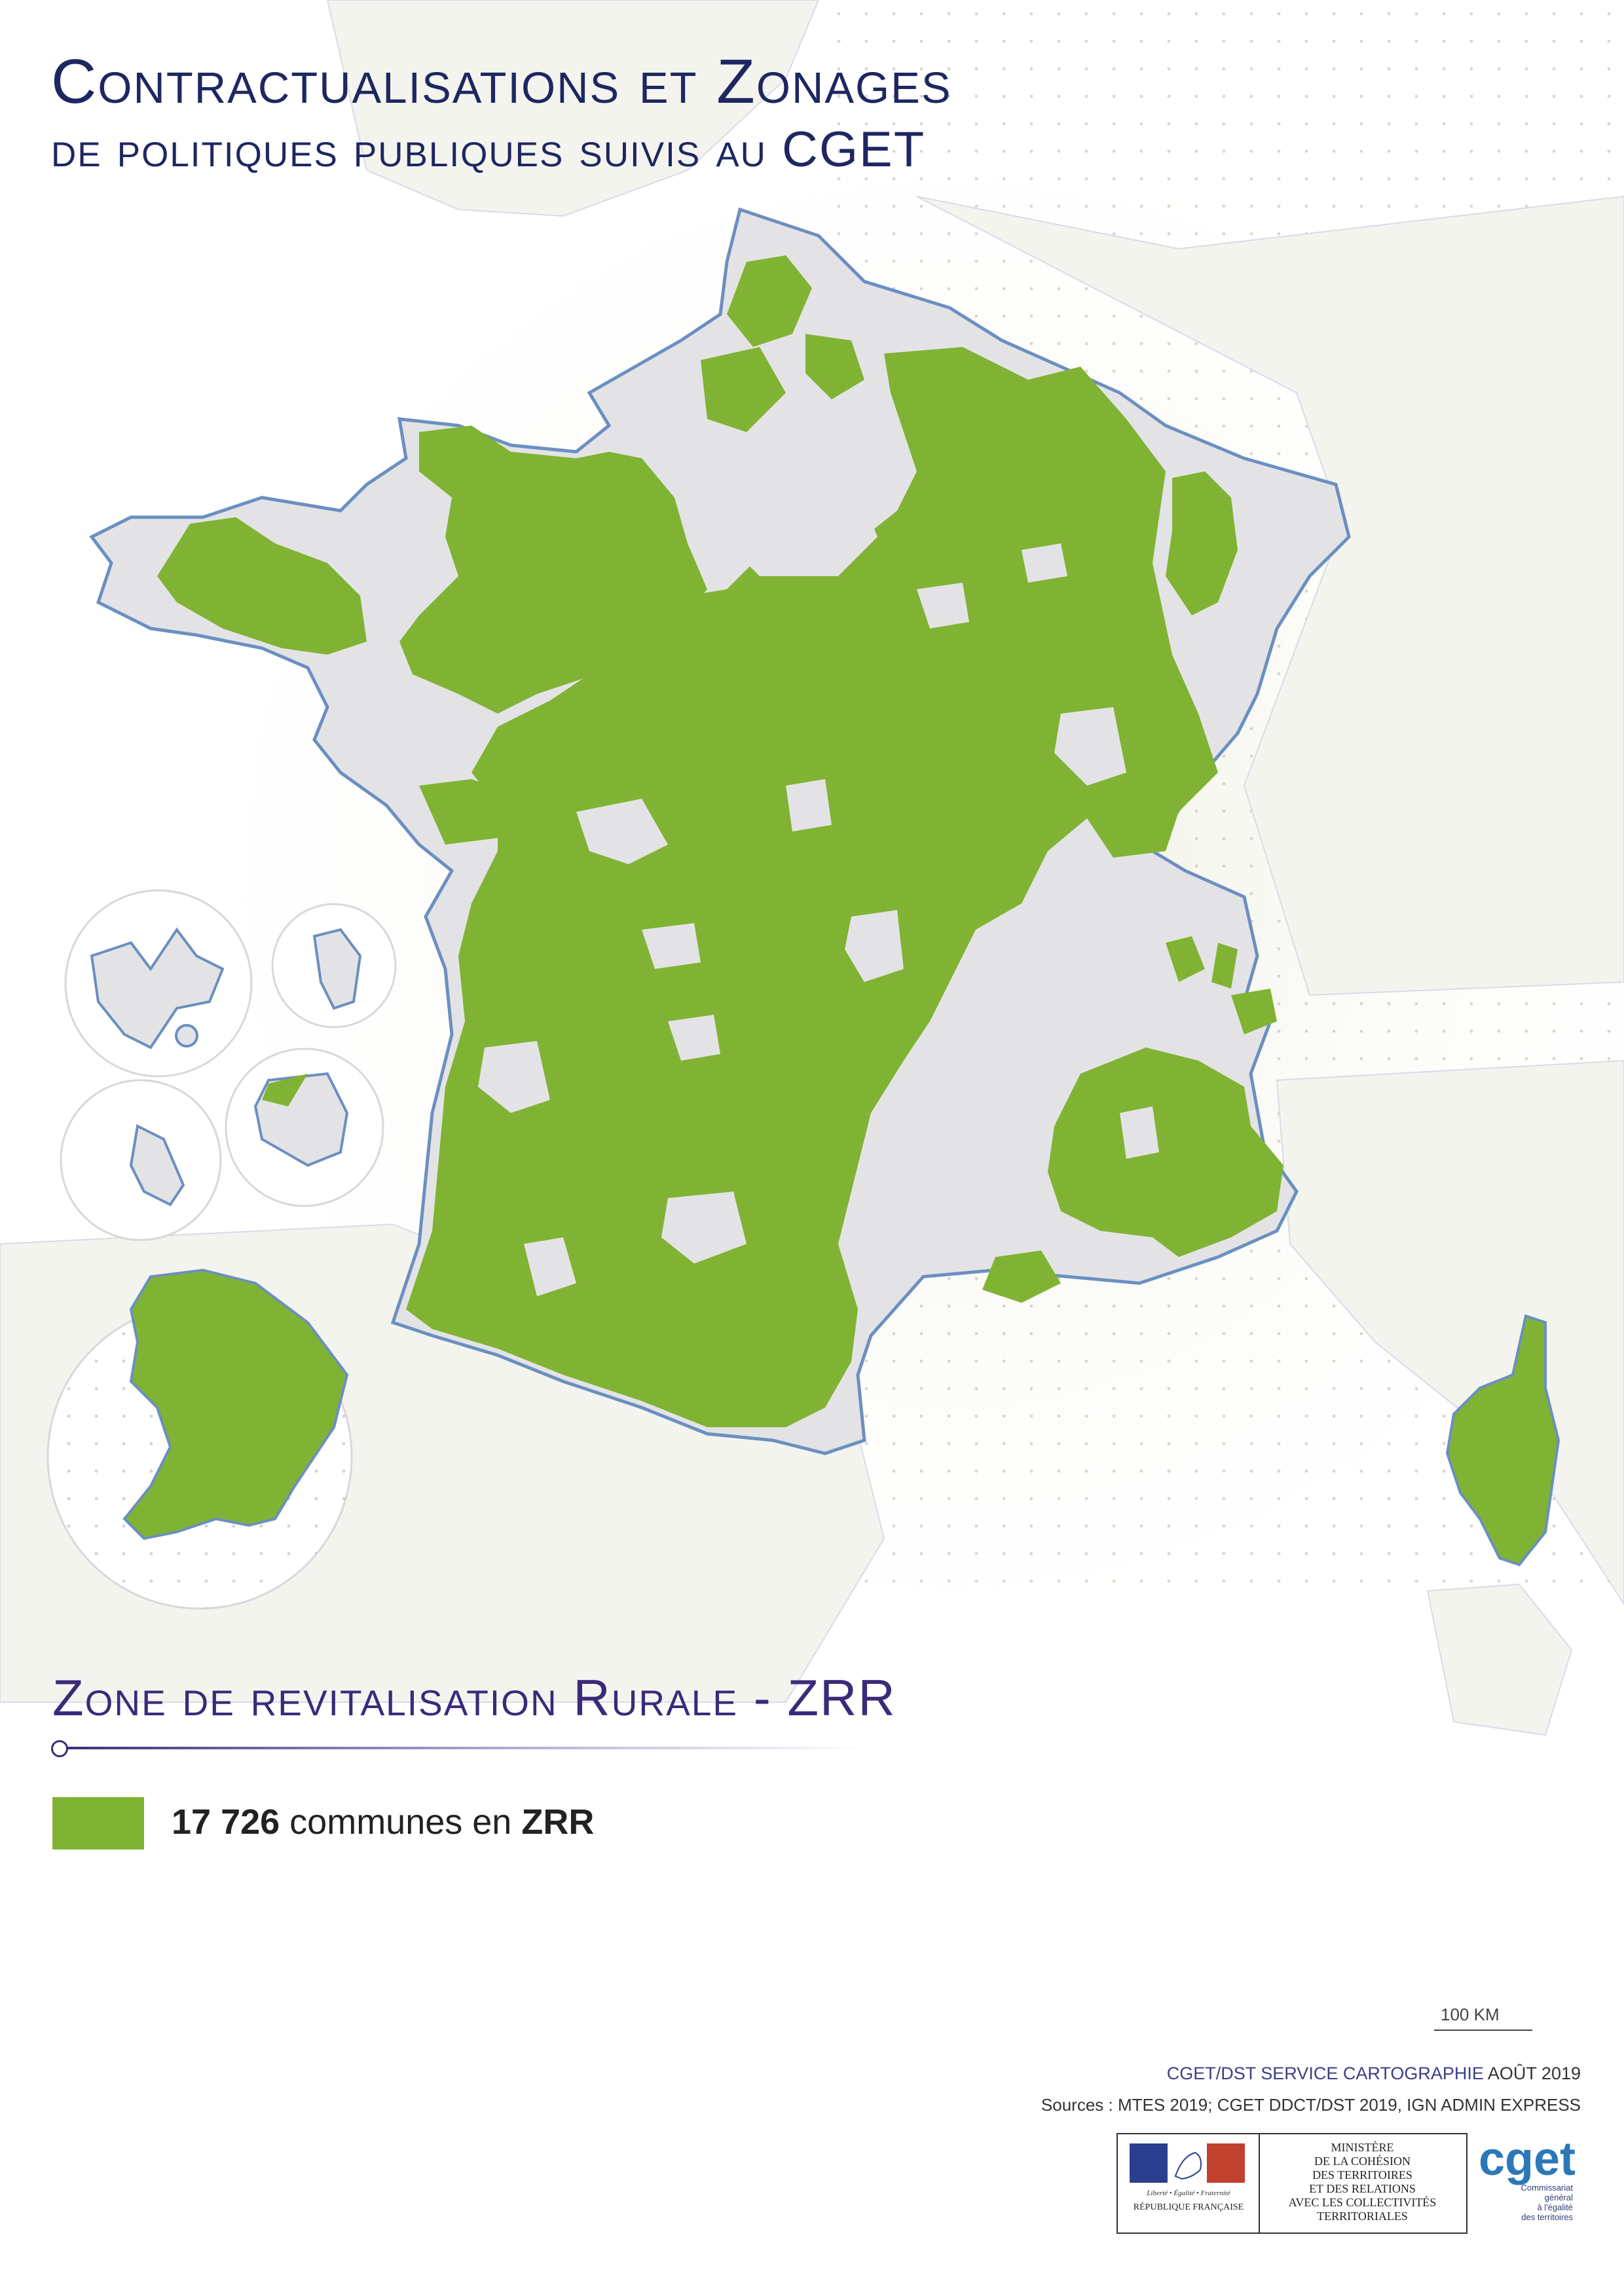 The width and height of the screenshot is (1624, 2296). Describe the element at coordinates (59, 1748) in the screenshot. I see `legend-divider-dot` at that location.